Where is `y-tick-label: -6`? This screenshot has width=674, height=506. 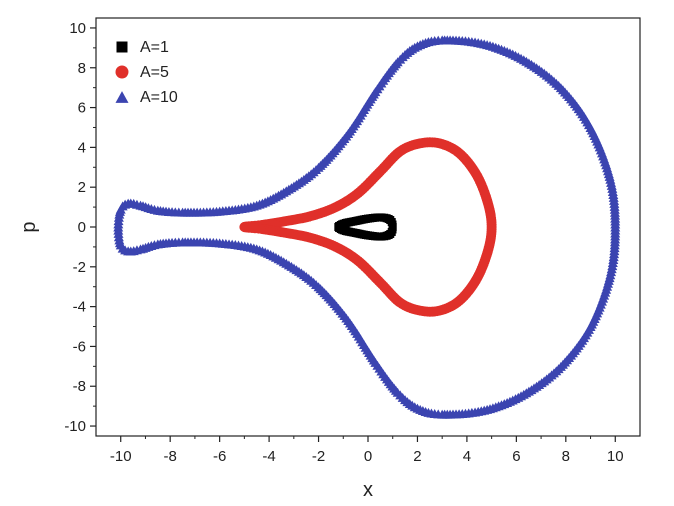 y-tick-label: -6 is located at coordinates (79, 346).